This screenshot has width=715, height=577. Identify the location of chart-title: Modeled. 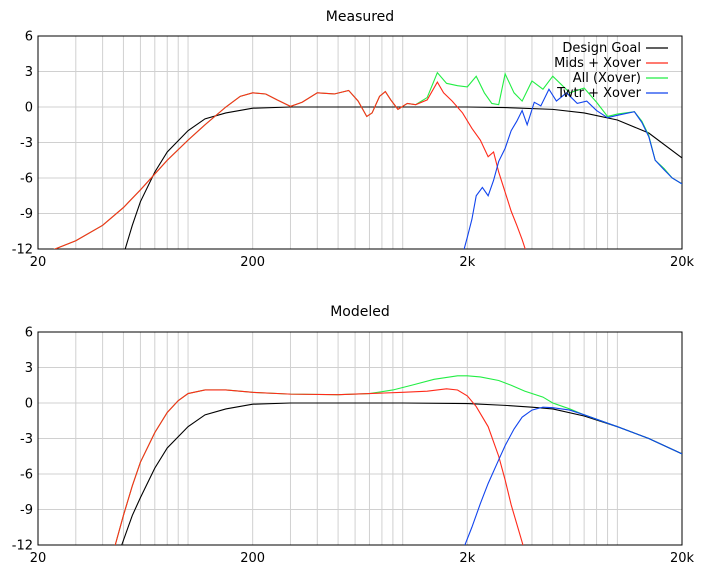
(360, 312).